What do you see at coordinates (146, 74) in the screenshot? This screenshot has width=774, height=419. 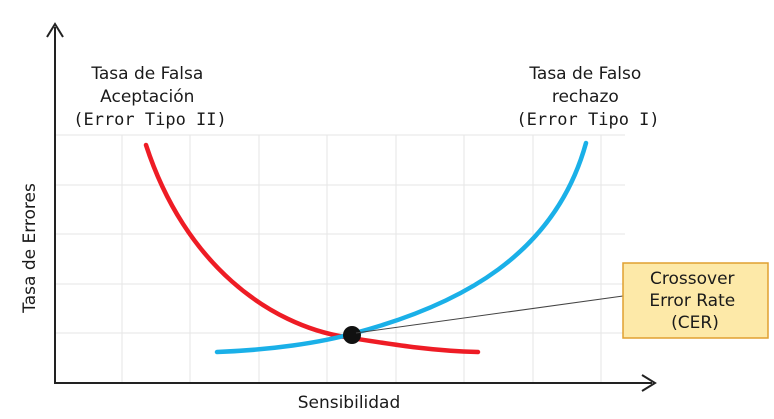 I see `series-label-far-line-1: Tasa de Falsa` at bounding box center [146, 74].